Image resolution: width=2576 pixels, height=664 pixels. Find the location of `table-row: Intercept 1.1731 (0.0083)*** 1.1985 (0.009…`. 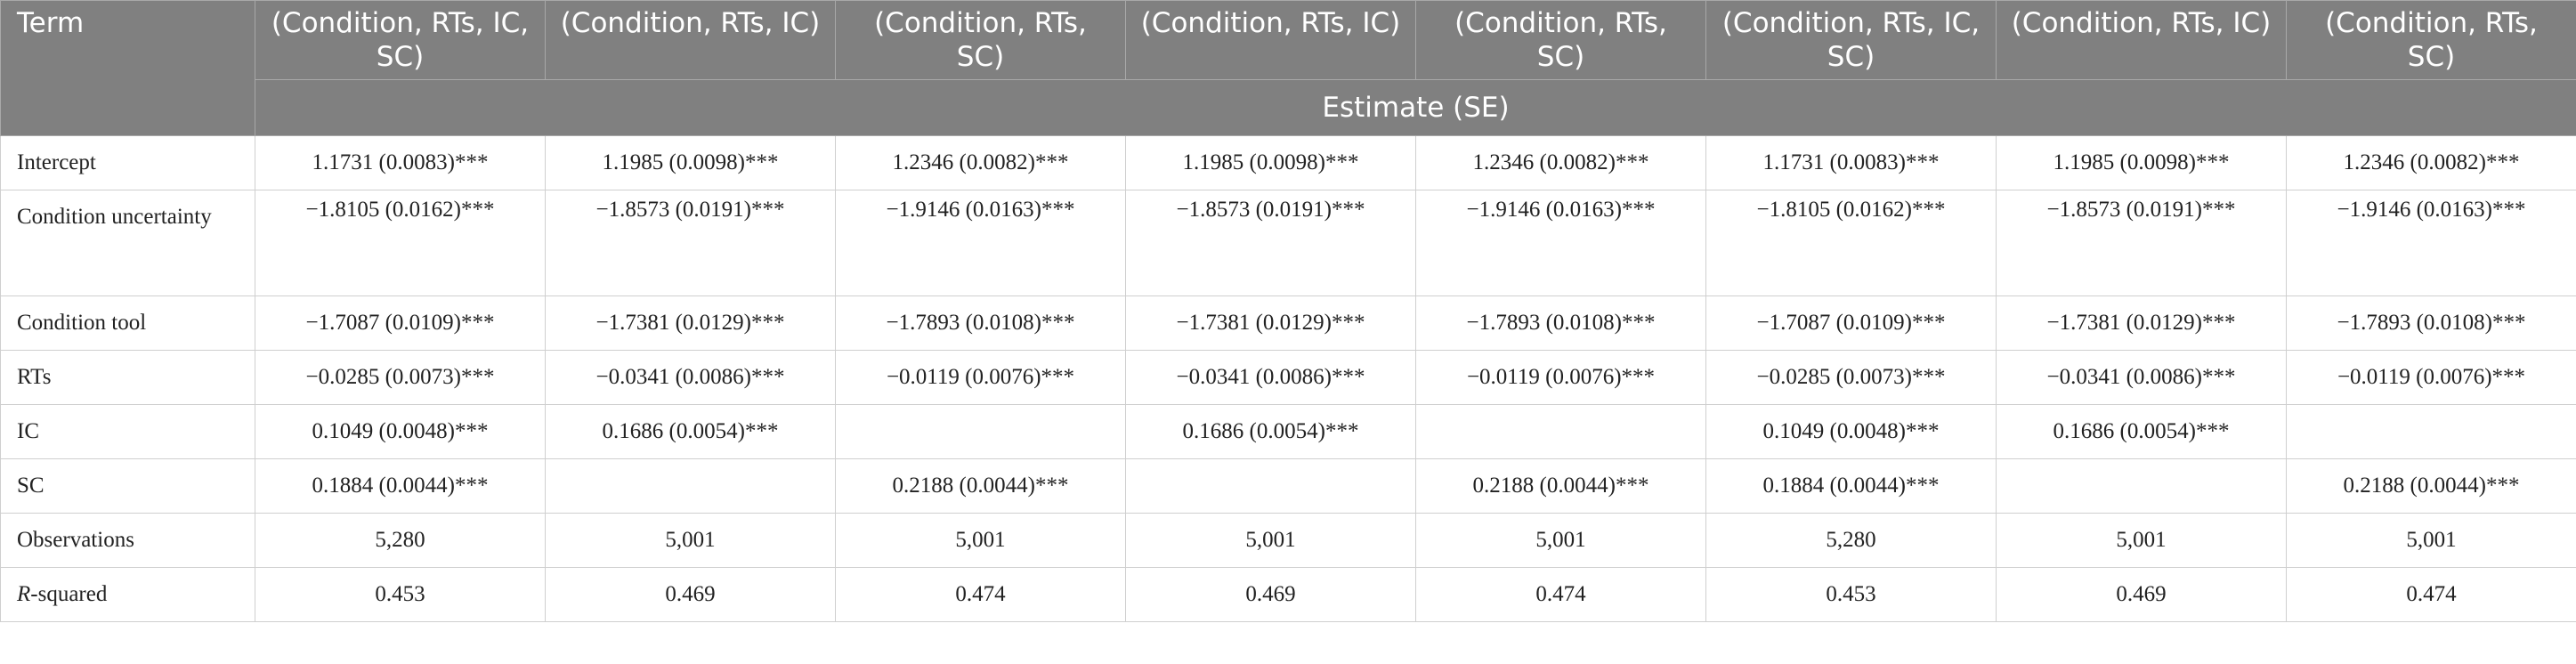

table-row: Intercept 1.1731 (0.0083)*** 1.1985 (0.009… is located at coordinates (1288, 162).